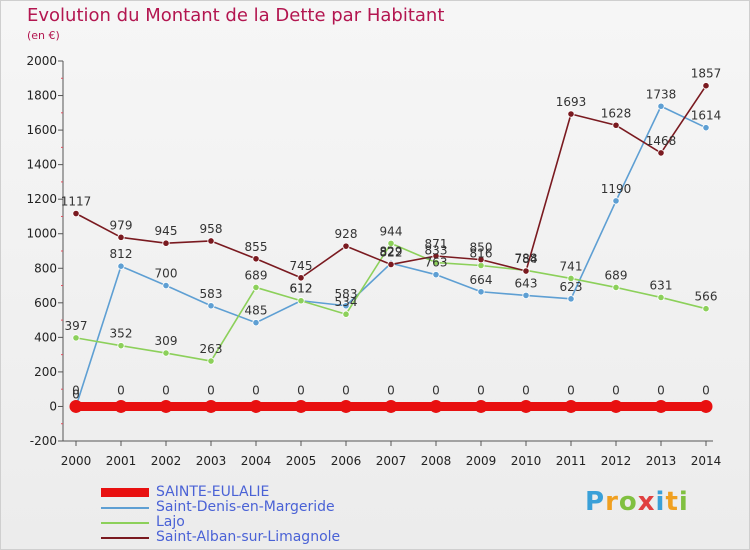  What do you see at coordinates (571, 287) in the screenshot?
I see `data-label: 623` at bounding box center [571, 287].